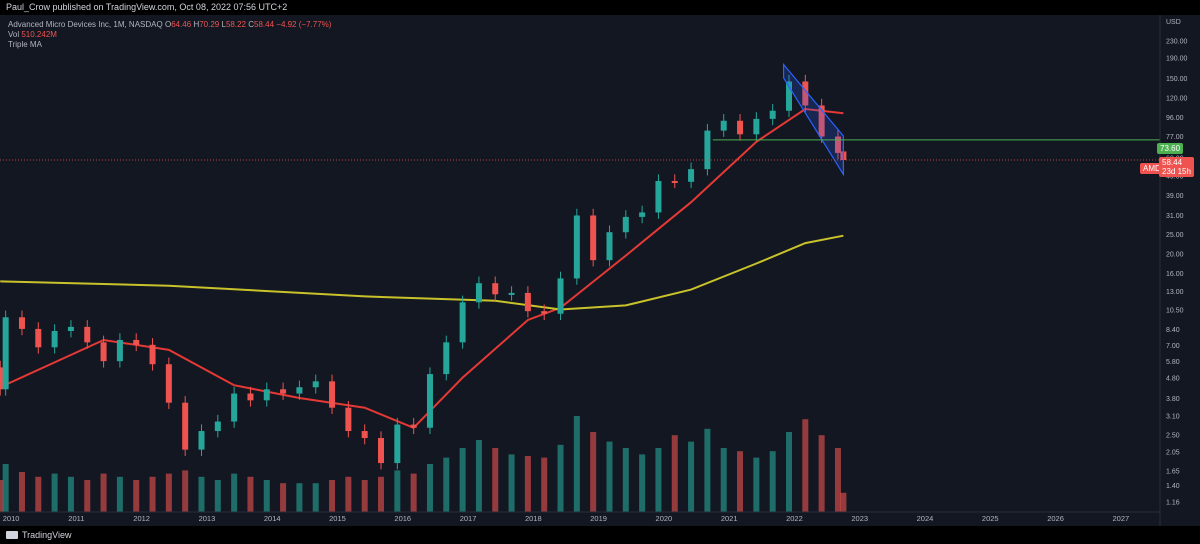 The height and width of the screenshot is (544, 1200). What do you see at coordinates (1173, 346) in the screenshot?
I see `y-tick-label: 7.00` at bounding box center [1173, 346].